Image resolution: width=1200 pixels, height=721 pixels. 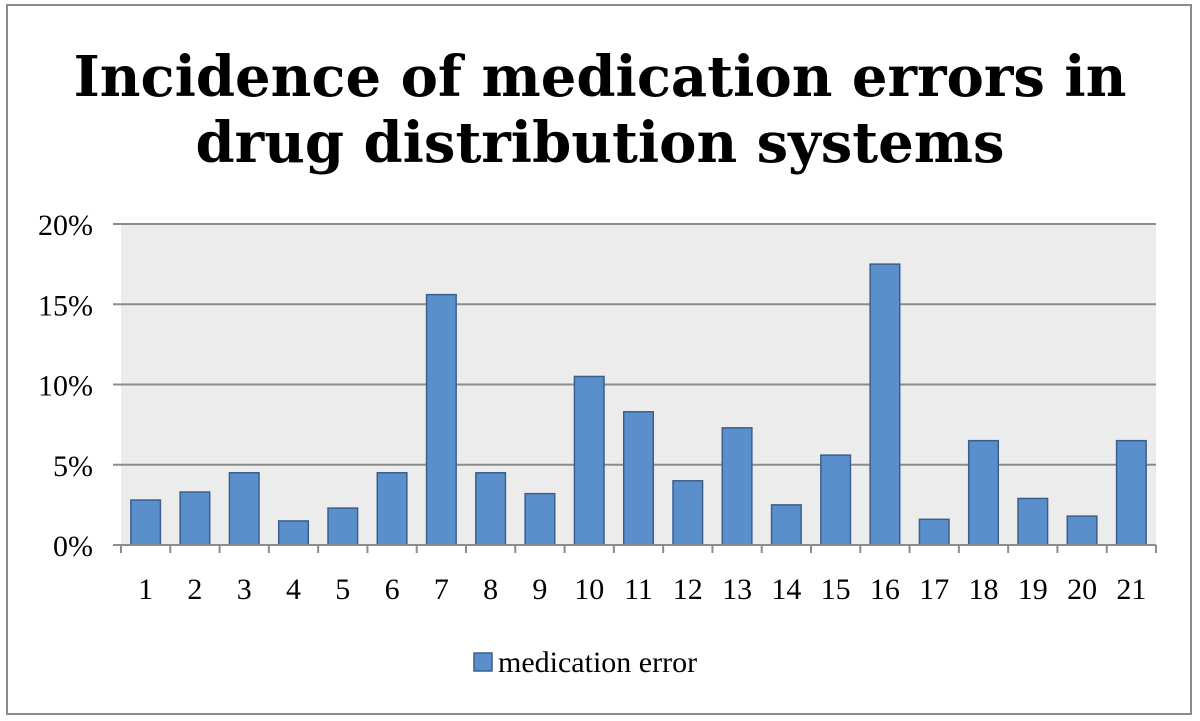 I want to click on x-tick-label: 14, so click(x=786, y=589).